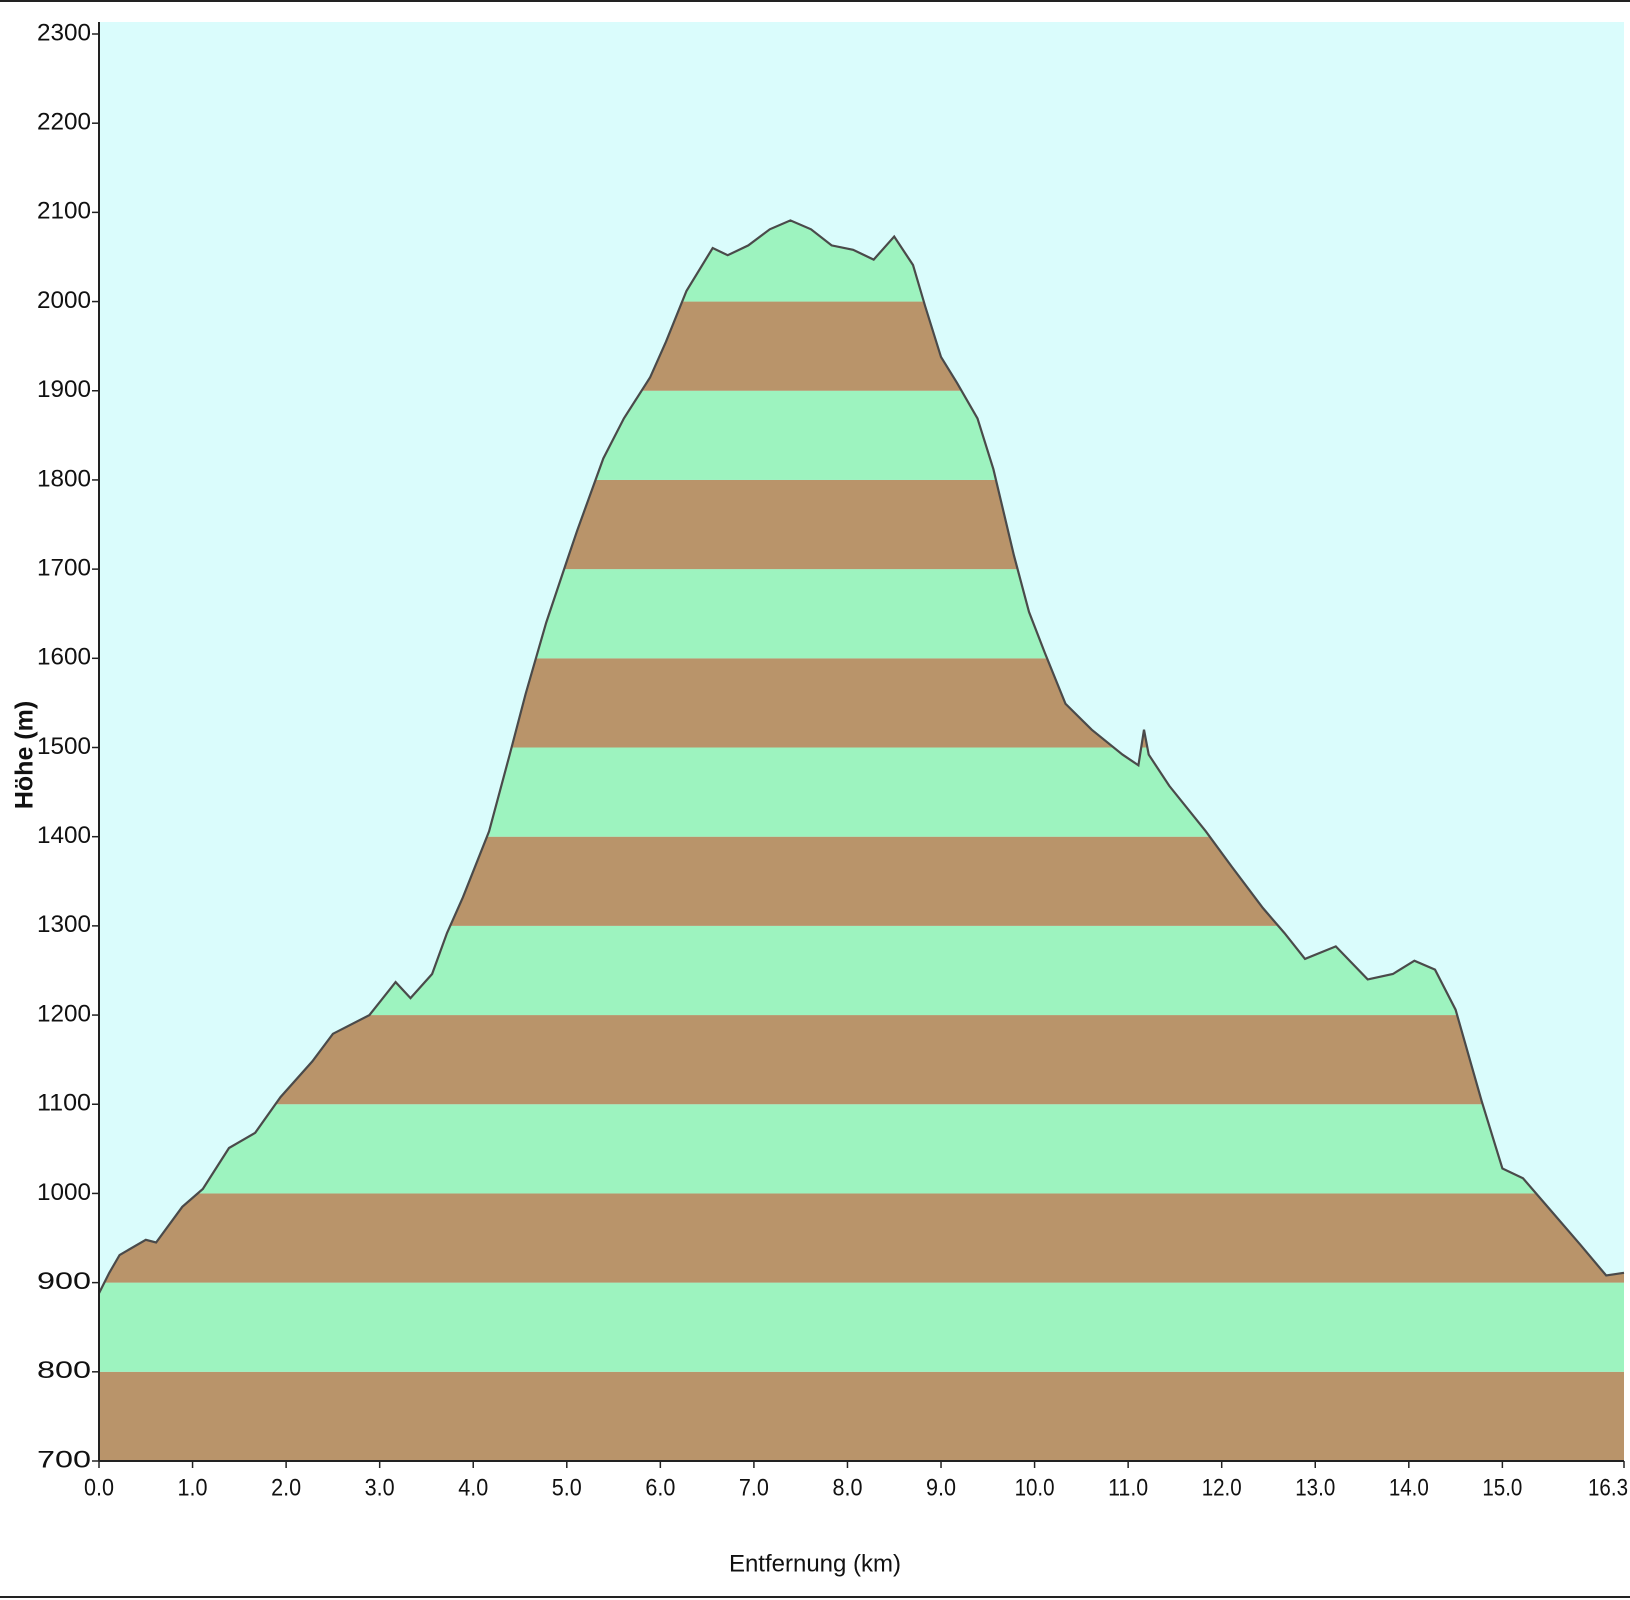 The image size is (1630, 1600). I want to click on x-tick-label: 2.0, so click(286, 1487).